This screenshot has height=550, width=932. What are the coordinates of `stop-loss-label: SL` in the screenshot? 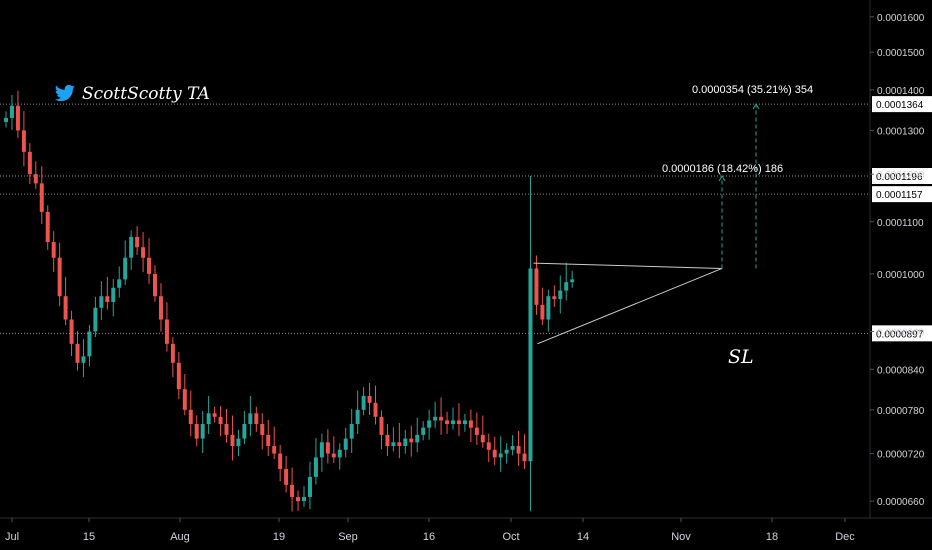 It's located at (741, 357).